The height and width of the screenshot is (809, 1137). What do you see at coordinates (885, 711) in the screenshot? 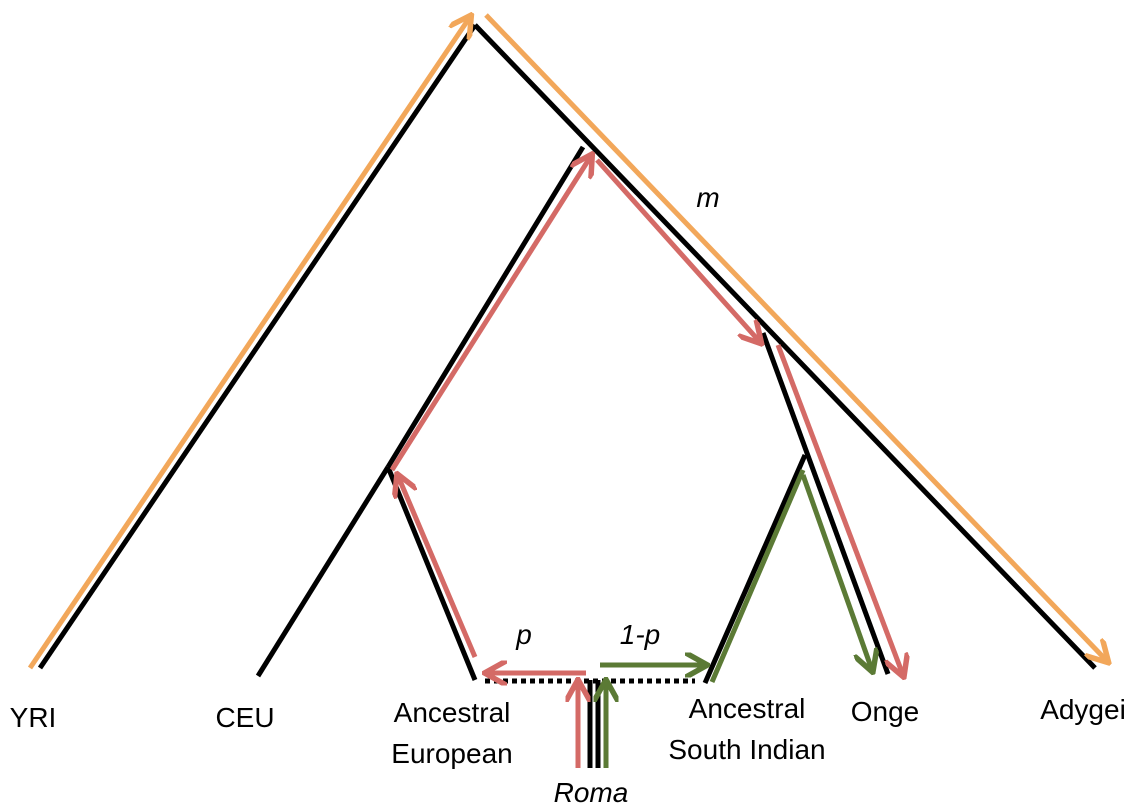
I see `node-label: Onge` at bounding box center [885, 711].